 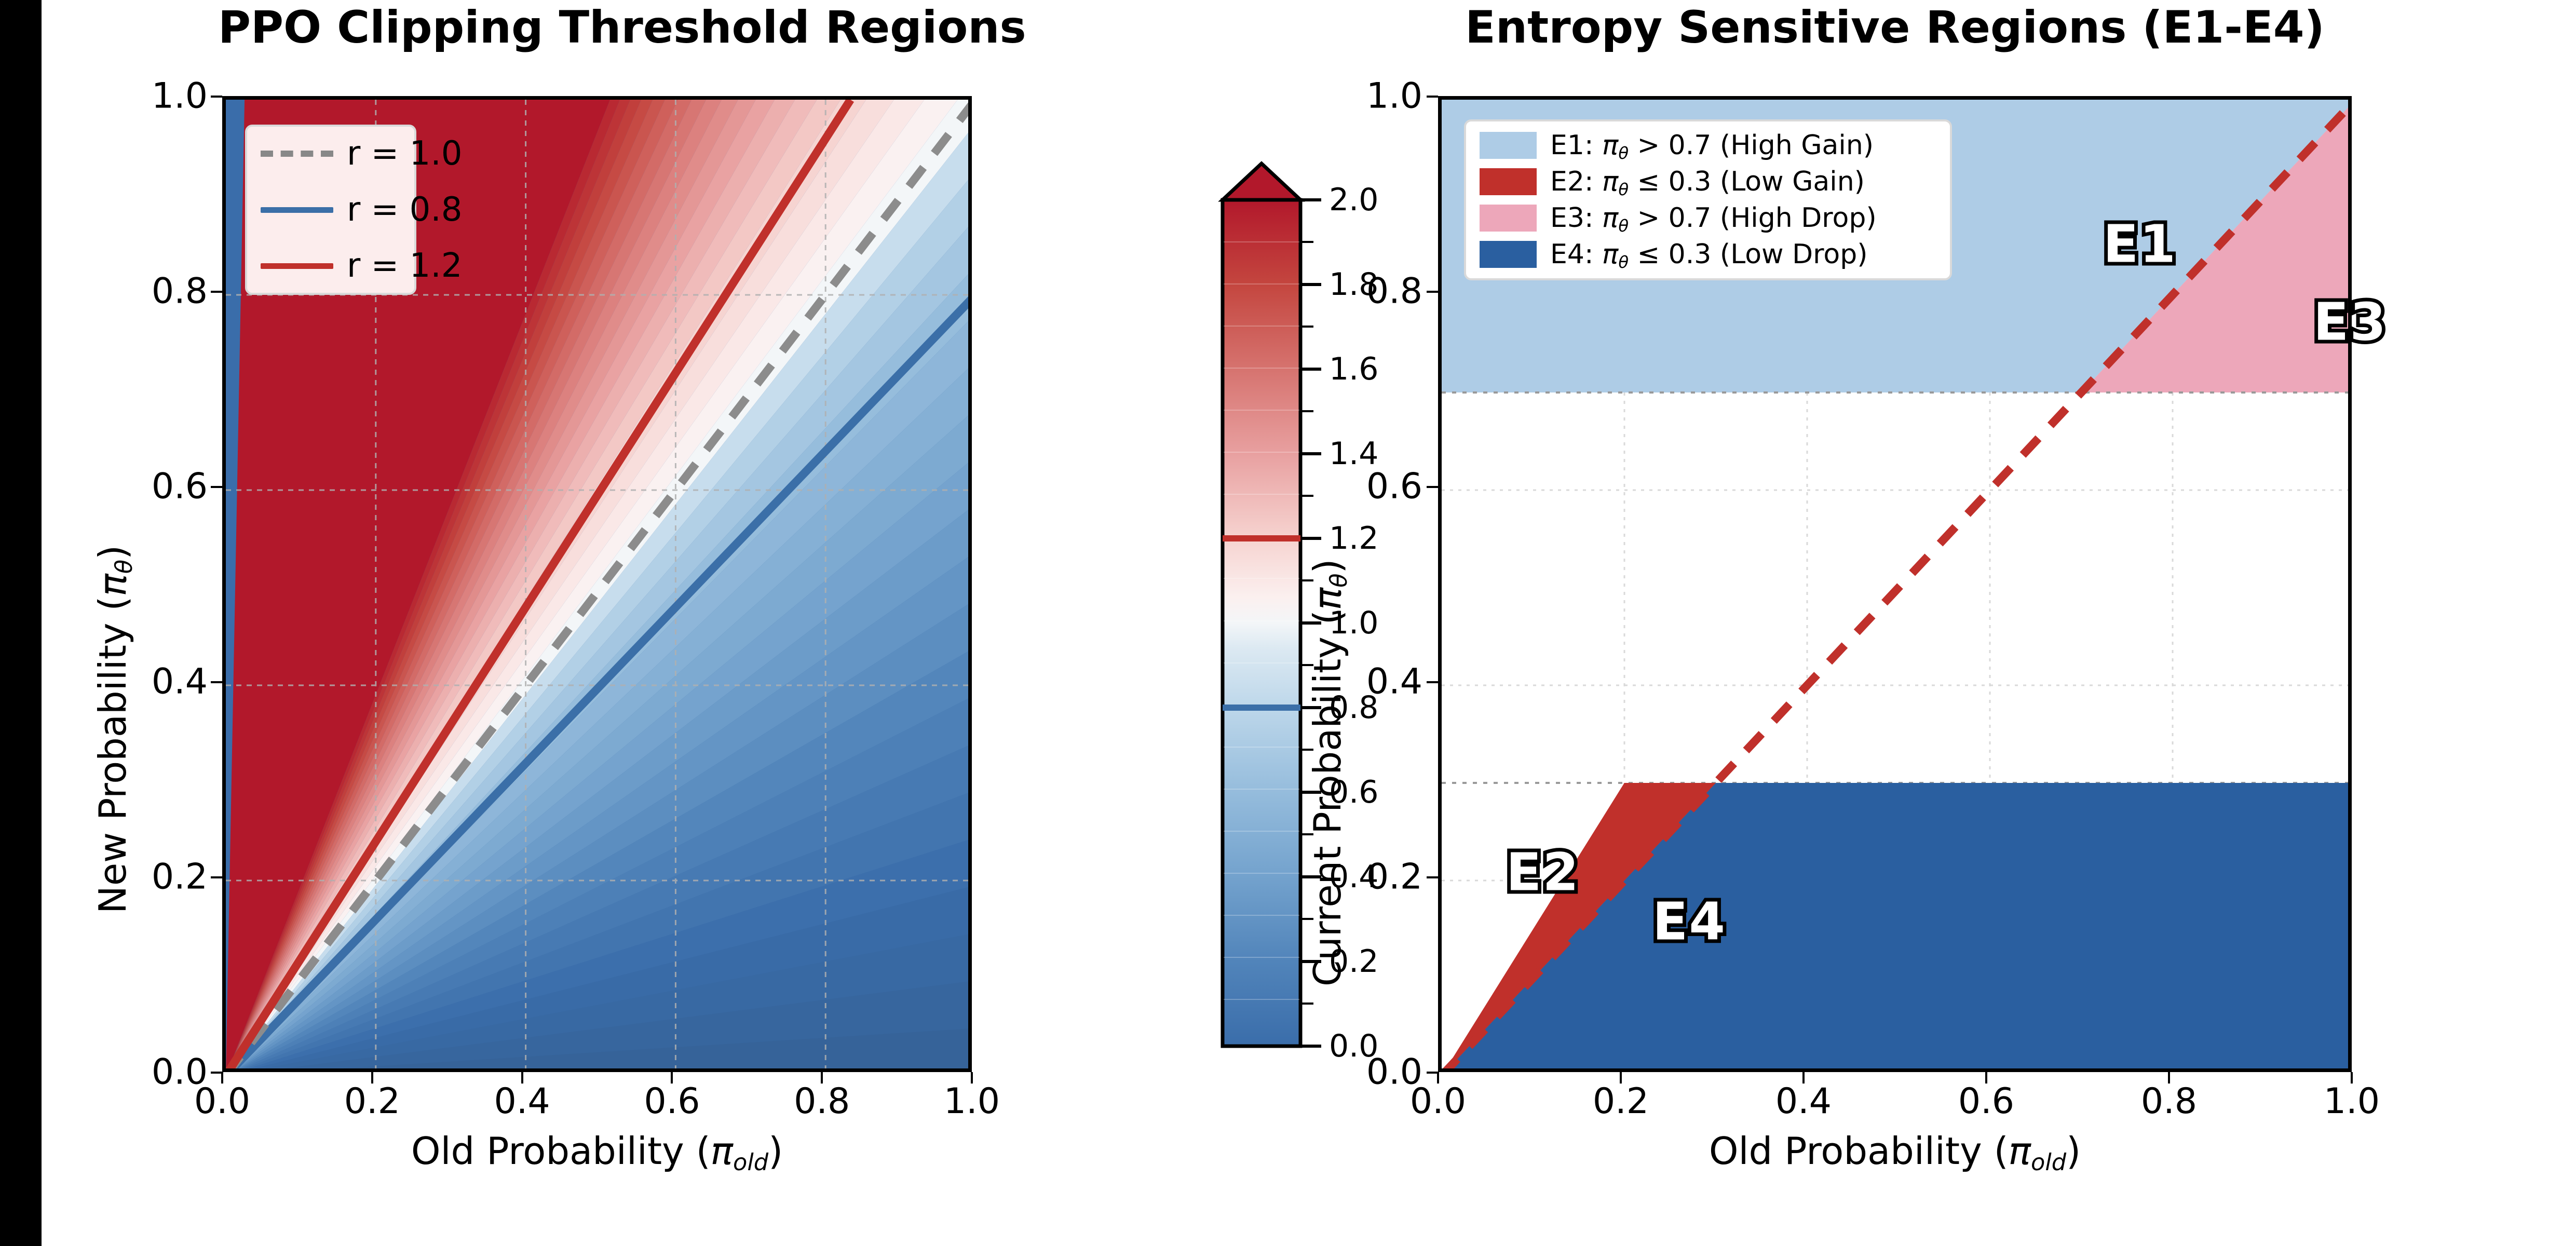 I want to click on colorbar-tick-label: 0.6, so click(x=1354, y=792).